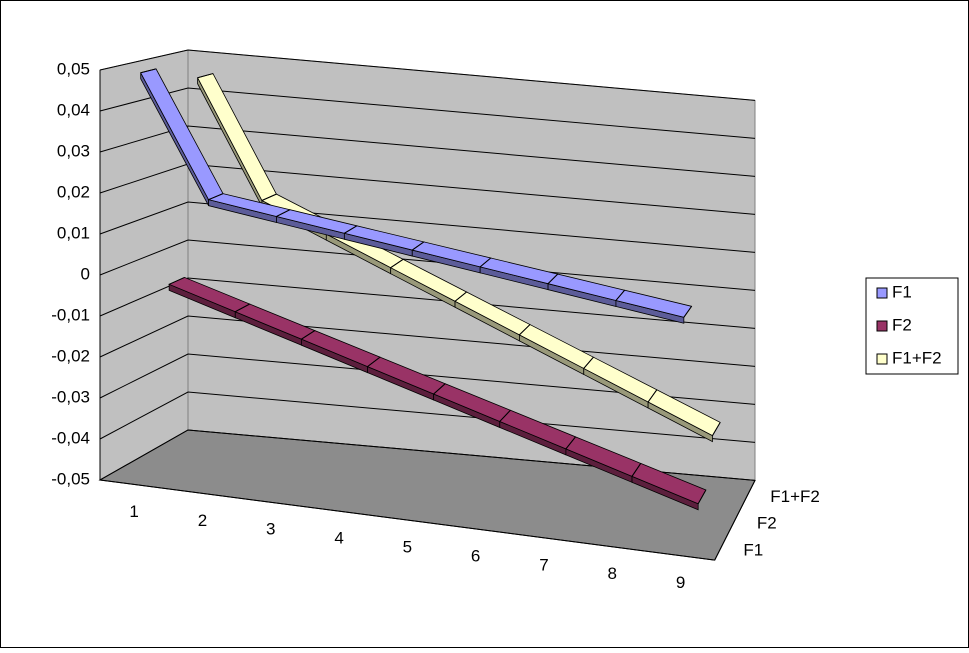 This screenshot has height=653, width=969. What do you see at coordinates (133, 511) in the screenshot?
I see `x-tick-label: 1` at bounding box center [133, 511].